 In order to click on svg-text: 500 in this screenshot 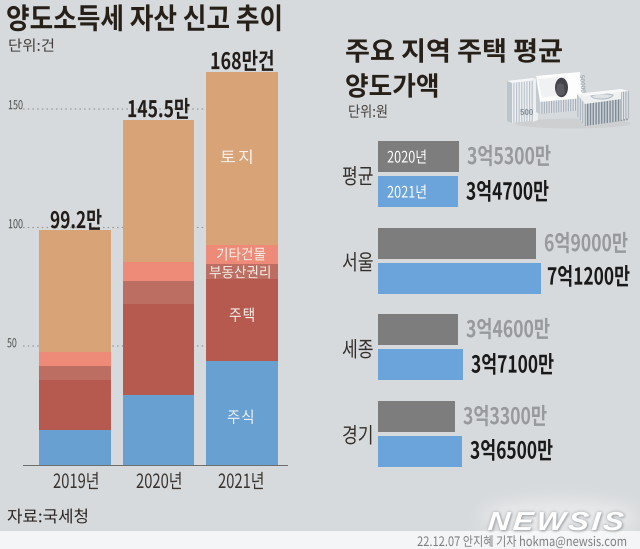, I will do `click(527, 112)`.